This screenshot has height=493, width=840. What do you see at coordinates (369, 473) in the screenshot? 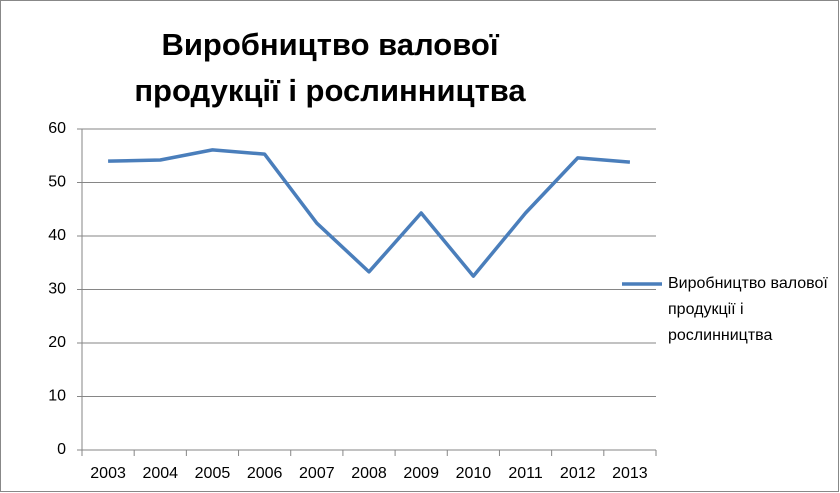
I see `x-tick-label: 2008` at bounding box center [369, 473].